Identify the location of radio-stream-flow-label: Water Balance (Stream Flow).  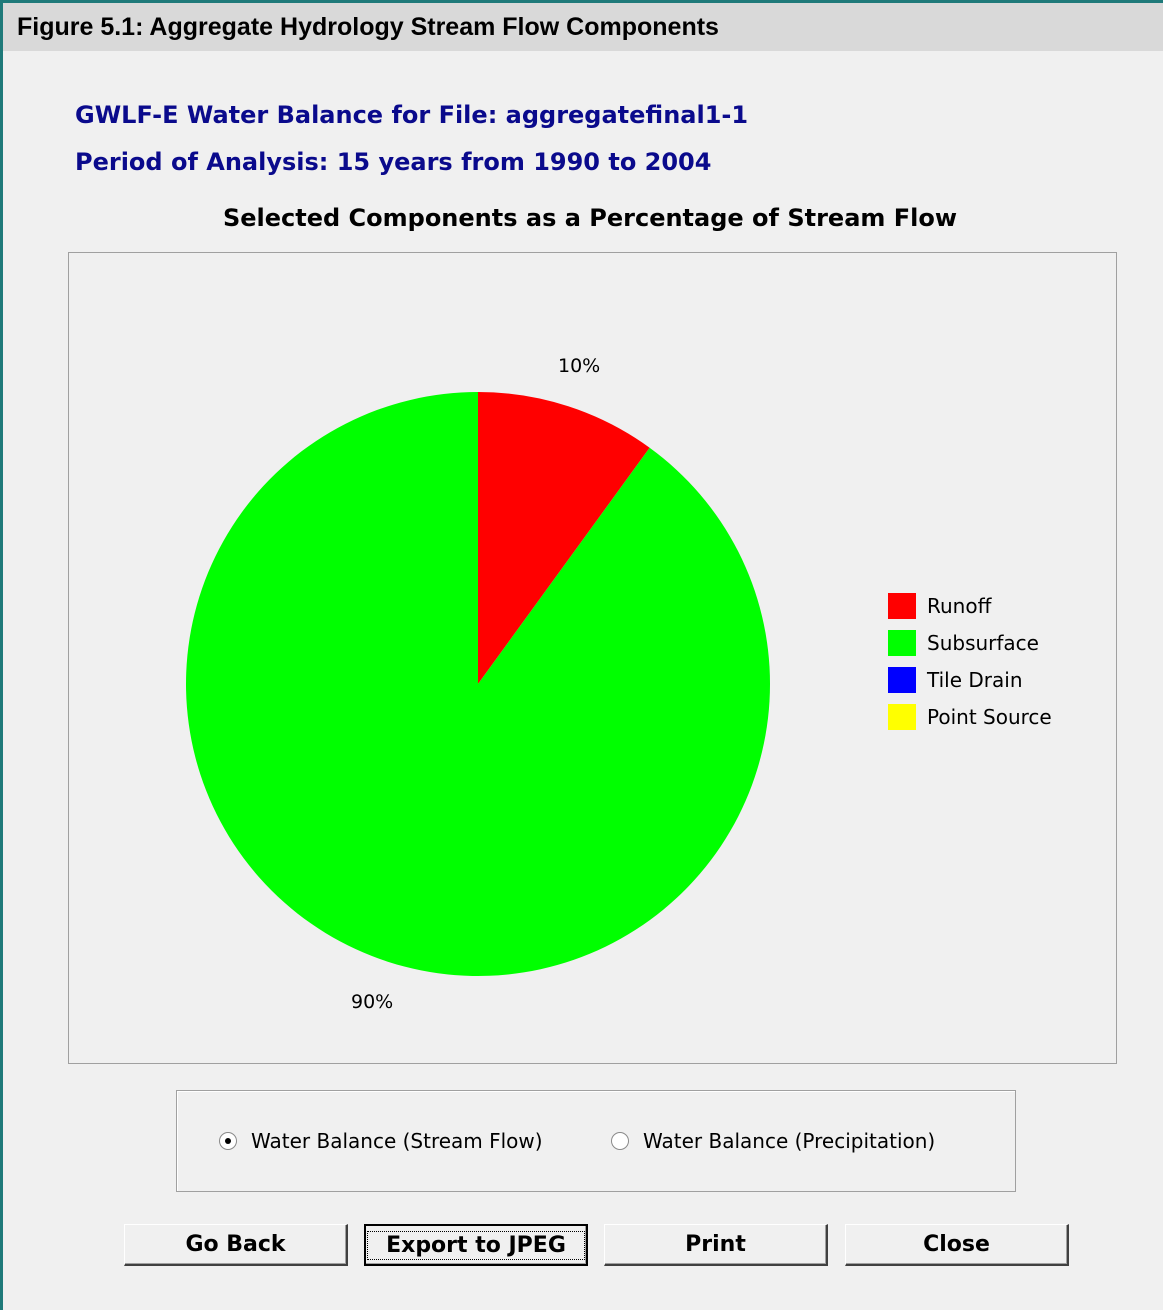
(397, 1141).